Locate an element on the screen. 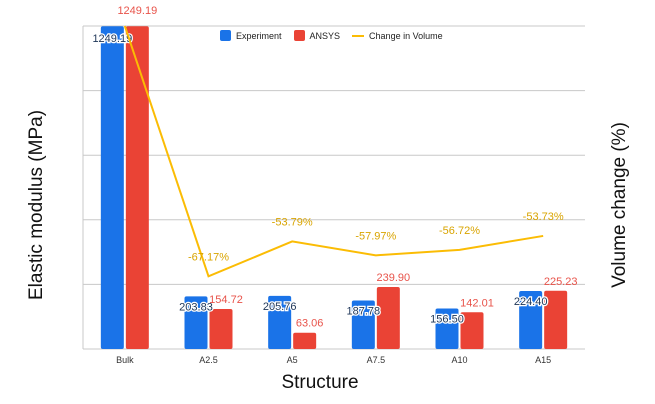 The height and width of the screenshot is (404, 655). x-tick-label: A7.5 is located at coordinates (376, 360).